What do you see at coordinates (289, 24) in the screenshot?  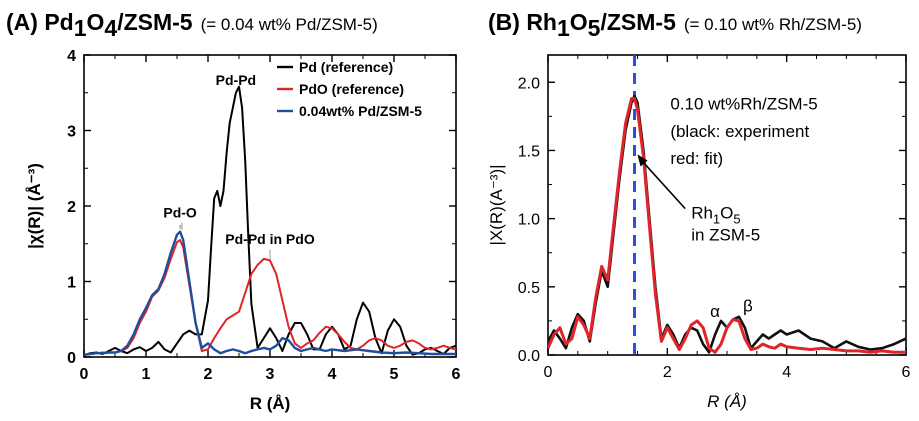 I see `panel-a-title-note: (= 0.04 wt% Pd/ZSM-5)` at bounding box center [289, 24].